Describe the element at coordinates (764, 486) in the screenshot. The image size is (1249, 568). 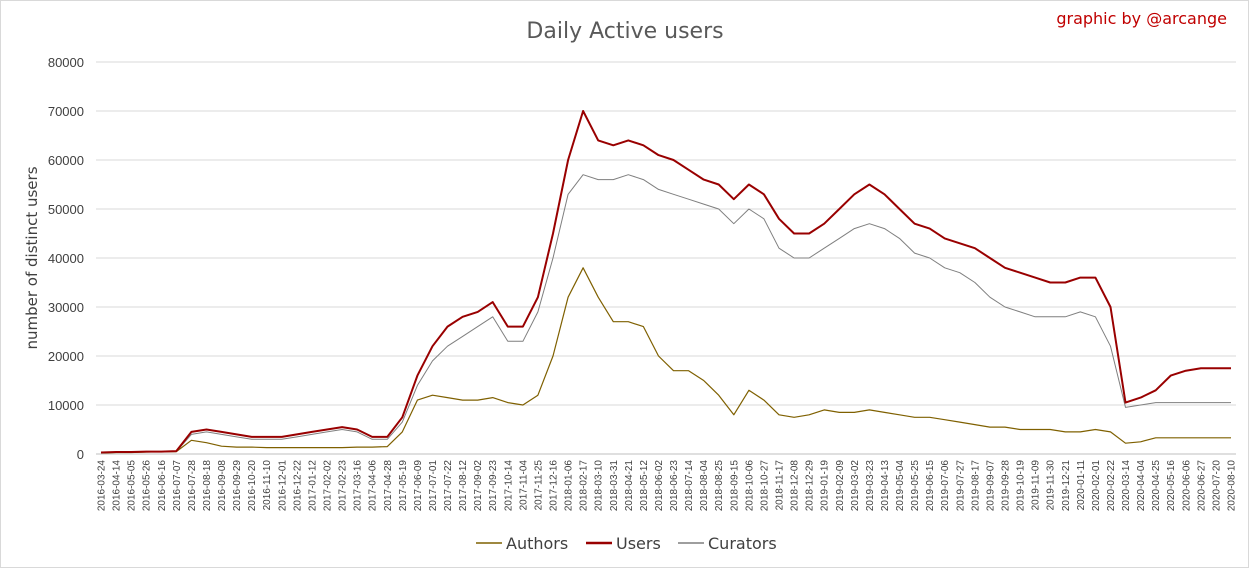
I see `x-tick-label: 2018-10-27` at that location.